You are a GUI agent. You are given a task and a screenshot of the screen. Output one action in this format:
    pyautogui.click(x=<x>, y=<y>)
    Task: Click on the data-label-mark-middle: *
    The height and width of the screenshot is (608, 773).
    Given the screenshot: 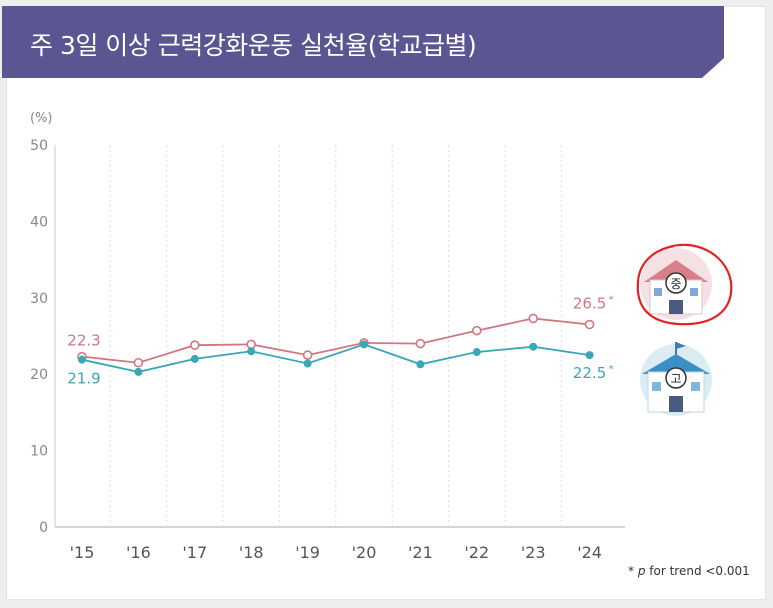 What is the action you would take?
    pyautogui.click(x=611, y=300)
    